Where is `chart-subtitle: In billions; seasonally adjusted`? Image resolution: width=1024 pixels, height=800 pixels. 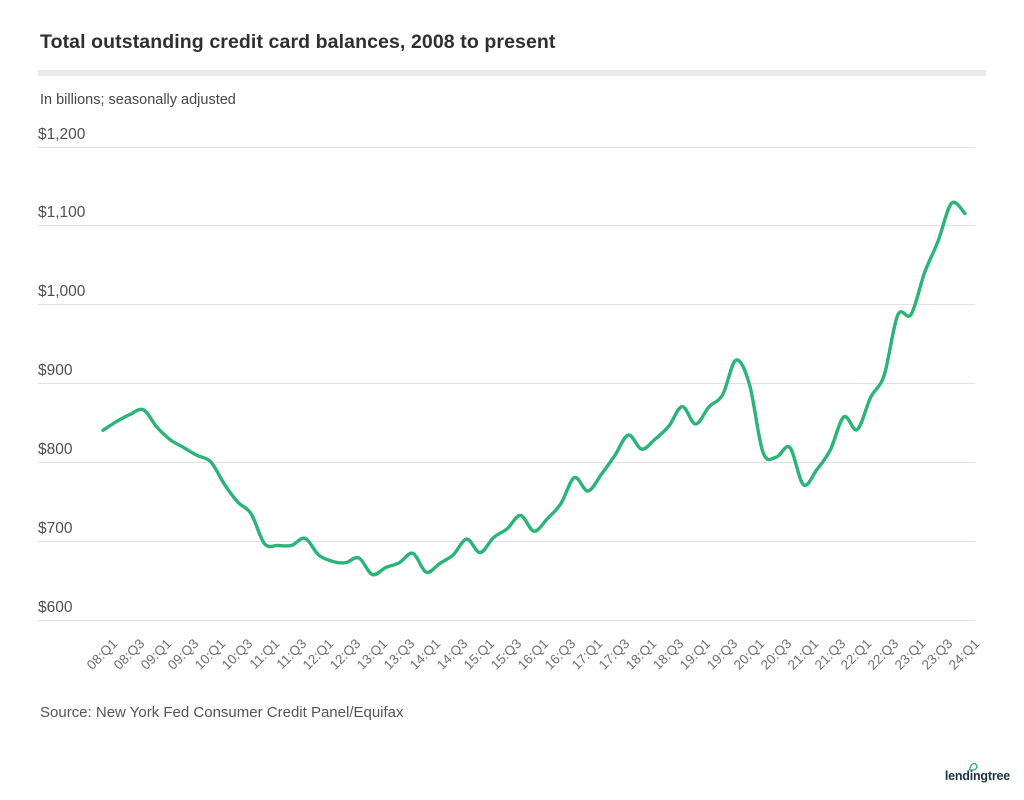 chart-subtitle: In billions; seasonally adjusted is located at coordinates (138, 100).